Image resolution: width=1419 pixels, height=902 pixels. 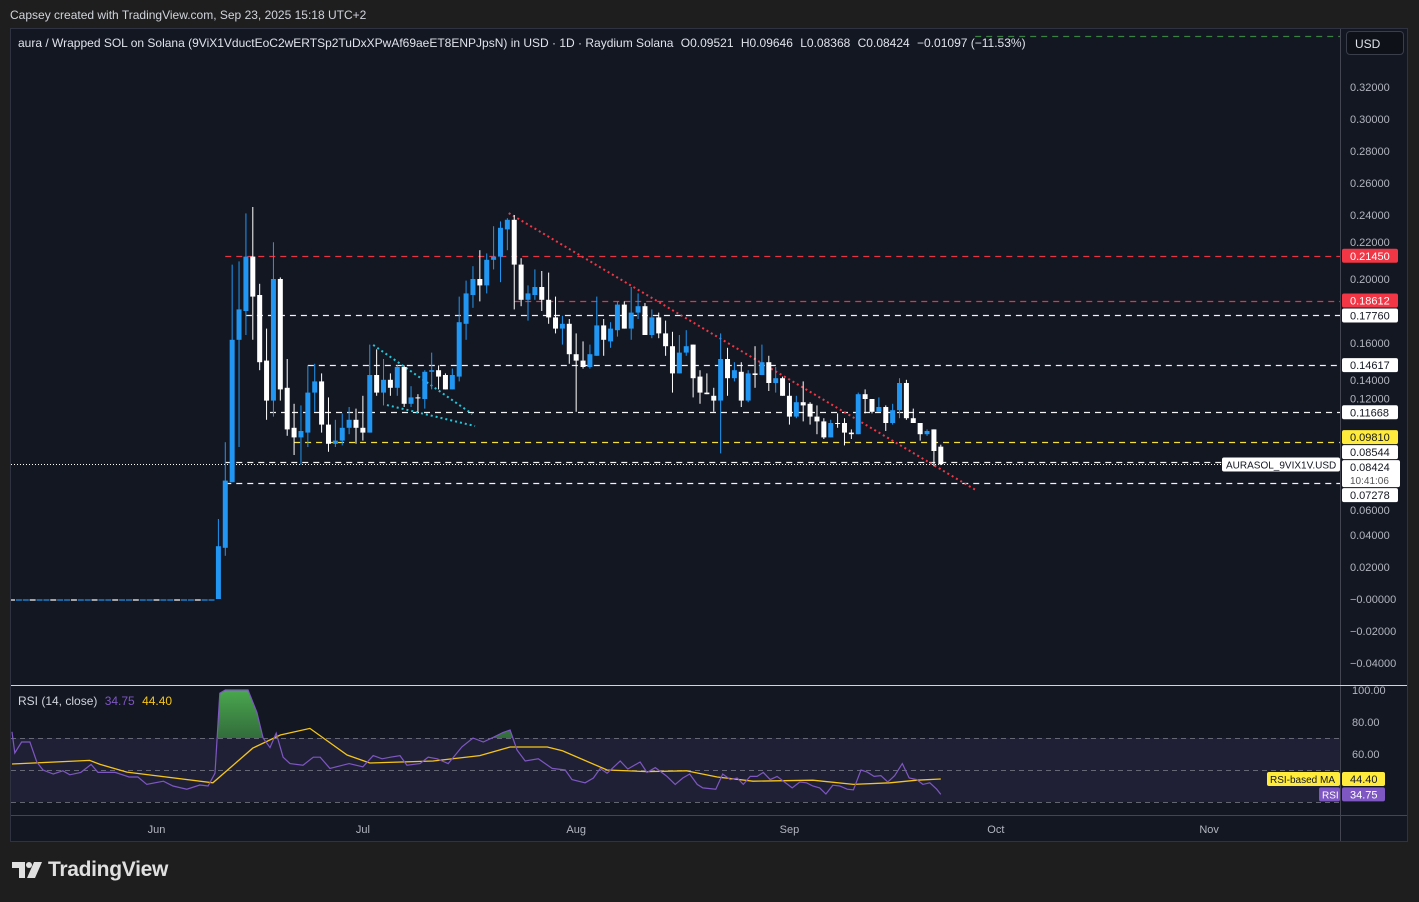 What do you see at coordinates (684, 830) in the screenshot?
I see `time-axis: Jun Jul Aug Sep Oct Nov` at bounding box center [684, 830].